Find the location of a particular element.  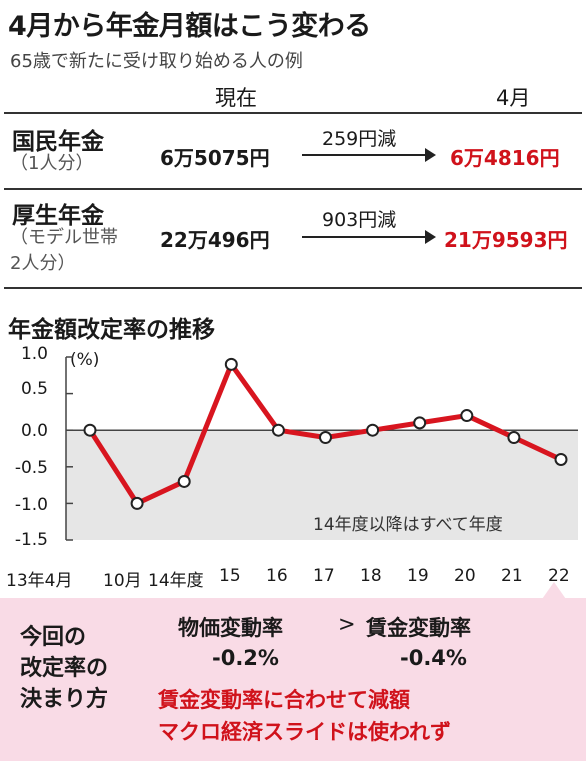

chart-annotation: 14年度以降はすべて年度 is located at coordinates (408, 525).